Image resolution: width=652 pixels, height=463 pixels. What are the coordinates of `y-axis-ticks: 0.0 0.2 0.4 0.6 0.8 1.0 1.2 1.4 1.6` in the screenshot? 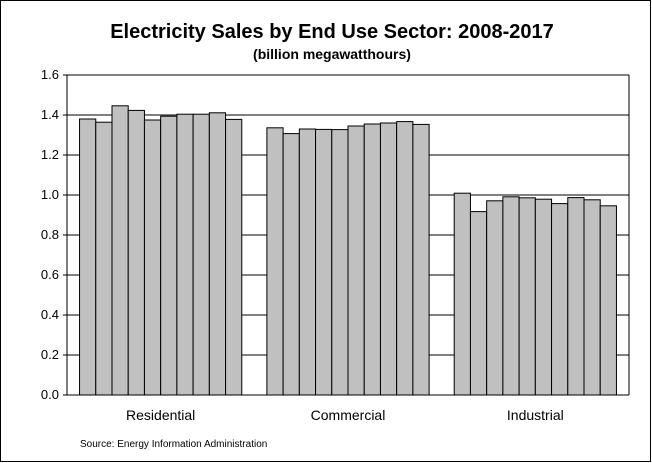 It's located at (54, 234).